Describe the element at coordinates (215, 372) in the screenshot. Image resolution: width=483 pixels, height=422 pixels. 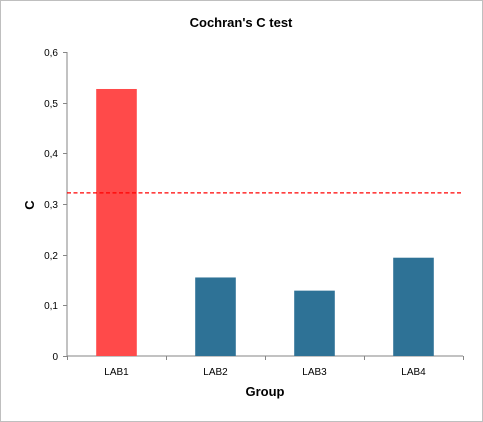
I see `x-tick-label: LAB2` at that location.